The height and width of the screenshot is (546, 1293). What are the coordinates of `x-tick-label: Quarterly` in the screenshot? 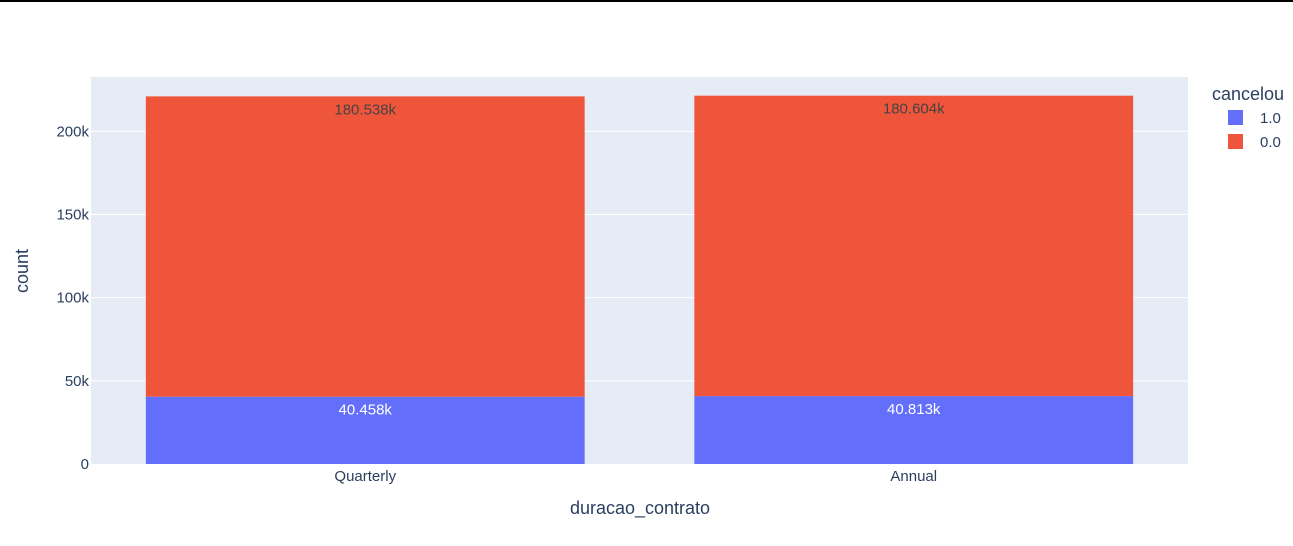 It's located at (365, 476).